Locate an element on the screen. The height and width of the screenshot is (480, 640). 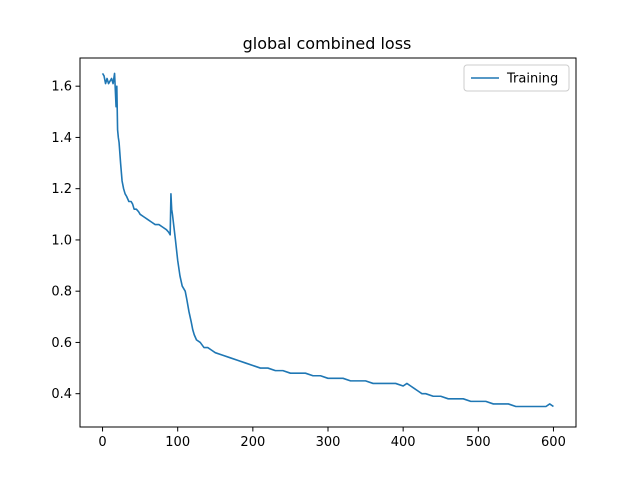
y-tick-label-6: 1.6 is located at coordinates (61, 87).